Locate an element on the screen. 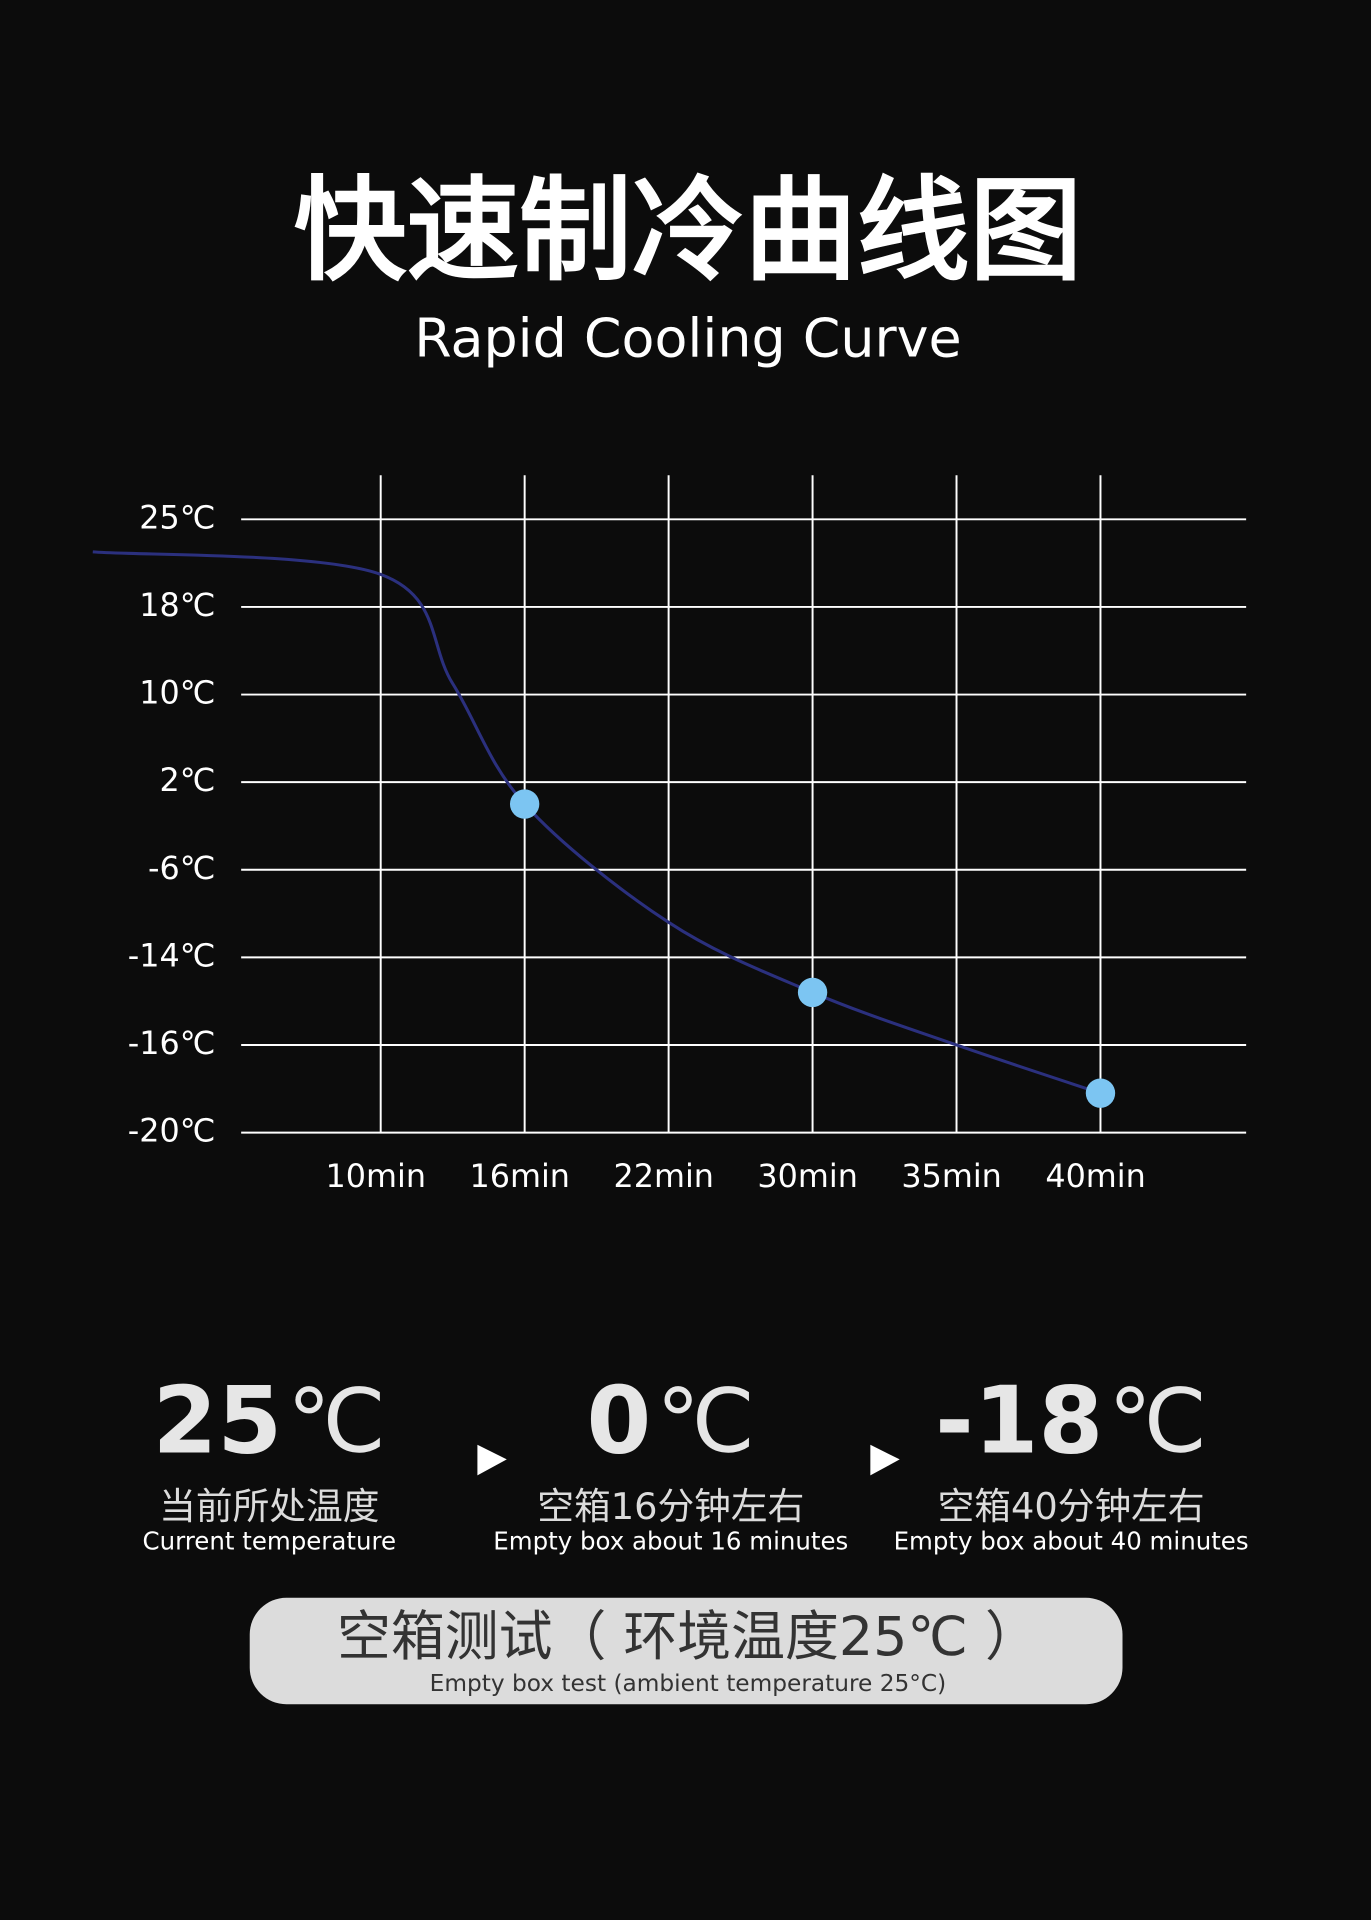  stat-number: 0 is located at coordinates (619, 1421).